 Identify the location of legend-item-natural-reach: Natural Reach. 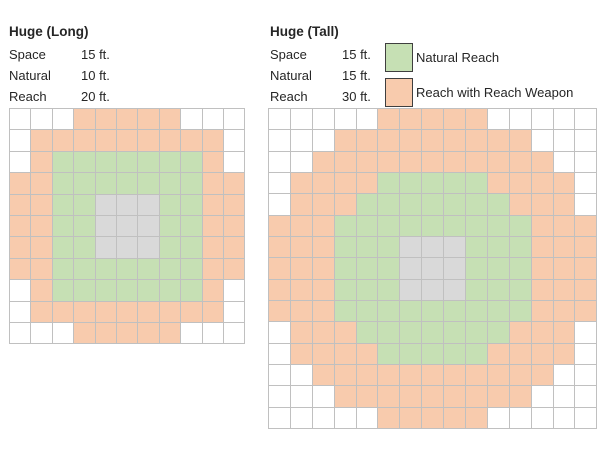
(479, 57).